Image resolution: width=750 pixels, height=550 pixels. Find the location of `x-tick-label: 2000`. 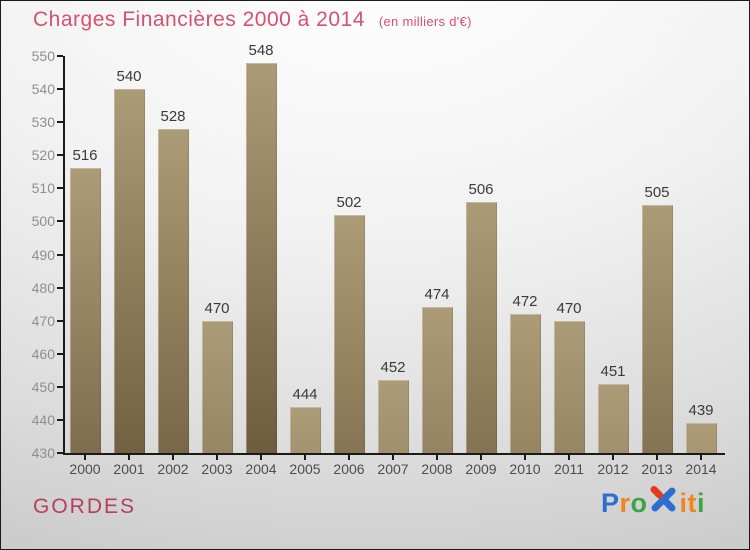

x-tick-label: 2000 is located at coordinates (85, 469).